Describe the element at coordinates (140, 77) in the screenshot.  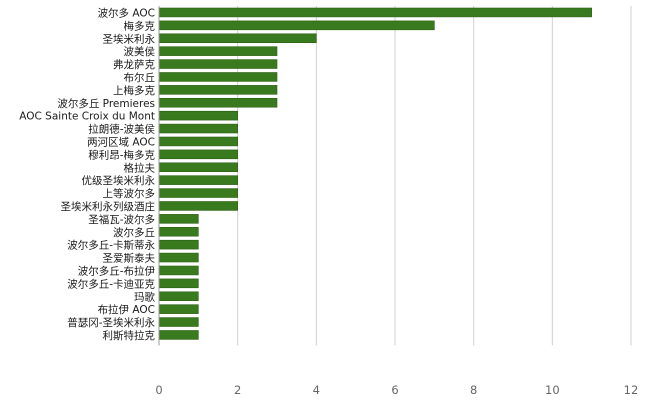
I see `category-label: 布尔丘` at that location.